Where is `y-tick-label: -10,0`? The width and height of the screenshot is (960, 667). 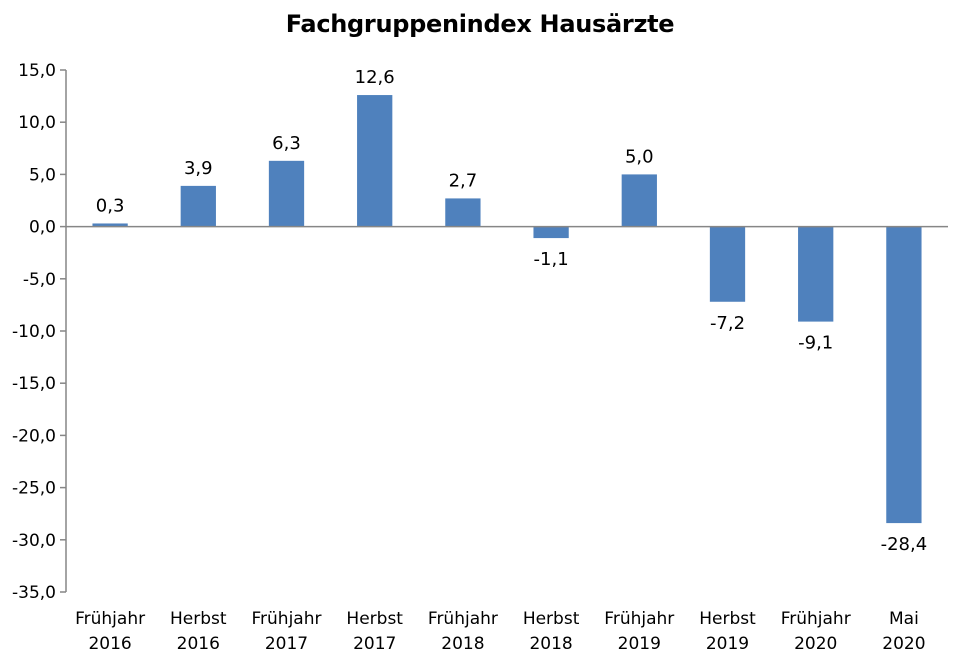 y-tick-label: -10,0 is located at coordinates (34, 332).